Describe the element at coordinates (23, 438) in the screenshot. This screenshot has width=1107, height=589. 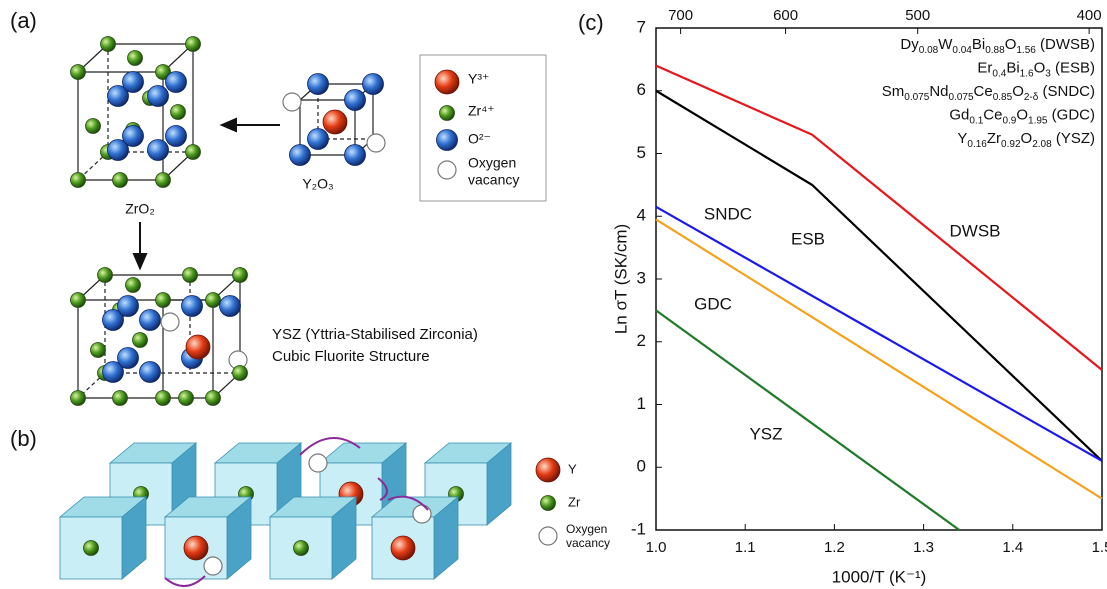
I see `panel-label: (b)` at that location.